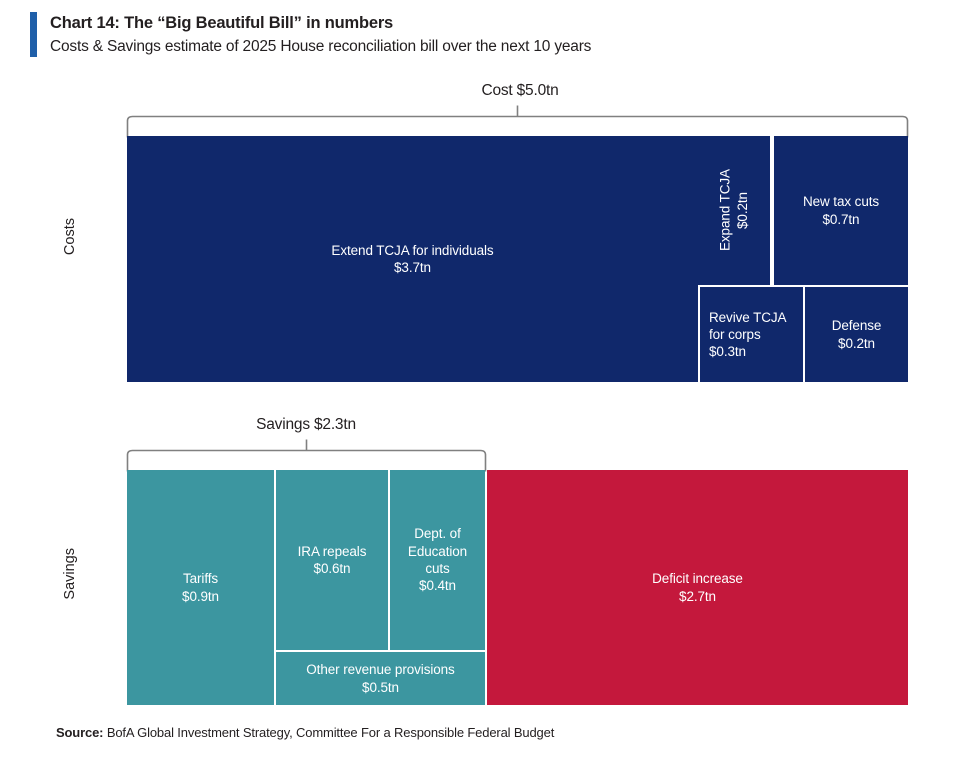 The image size is (958, 758). What do you see at coordinates (742, 210) in the screenshot?
I see `tile-expand-tcja-value: $0.2tn` at bounding box center [742, 210].